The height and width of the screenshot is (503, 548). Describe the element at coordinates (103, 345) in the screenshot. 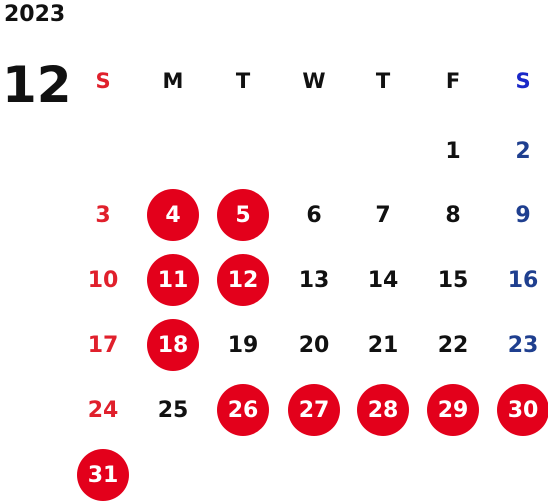

I see `day-cell: 17` at that location.